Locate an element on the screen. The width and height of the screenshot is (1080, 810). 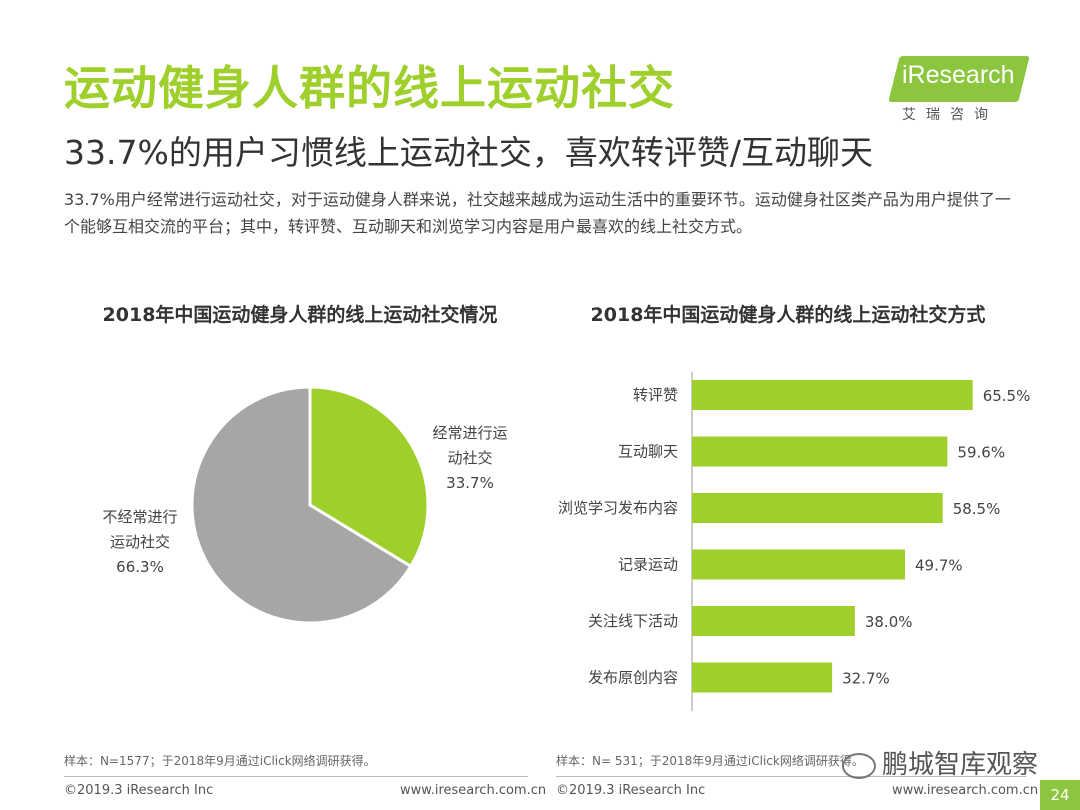
footer-divider-left is located at coordinates (296, 776).